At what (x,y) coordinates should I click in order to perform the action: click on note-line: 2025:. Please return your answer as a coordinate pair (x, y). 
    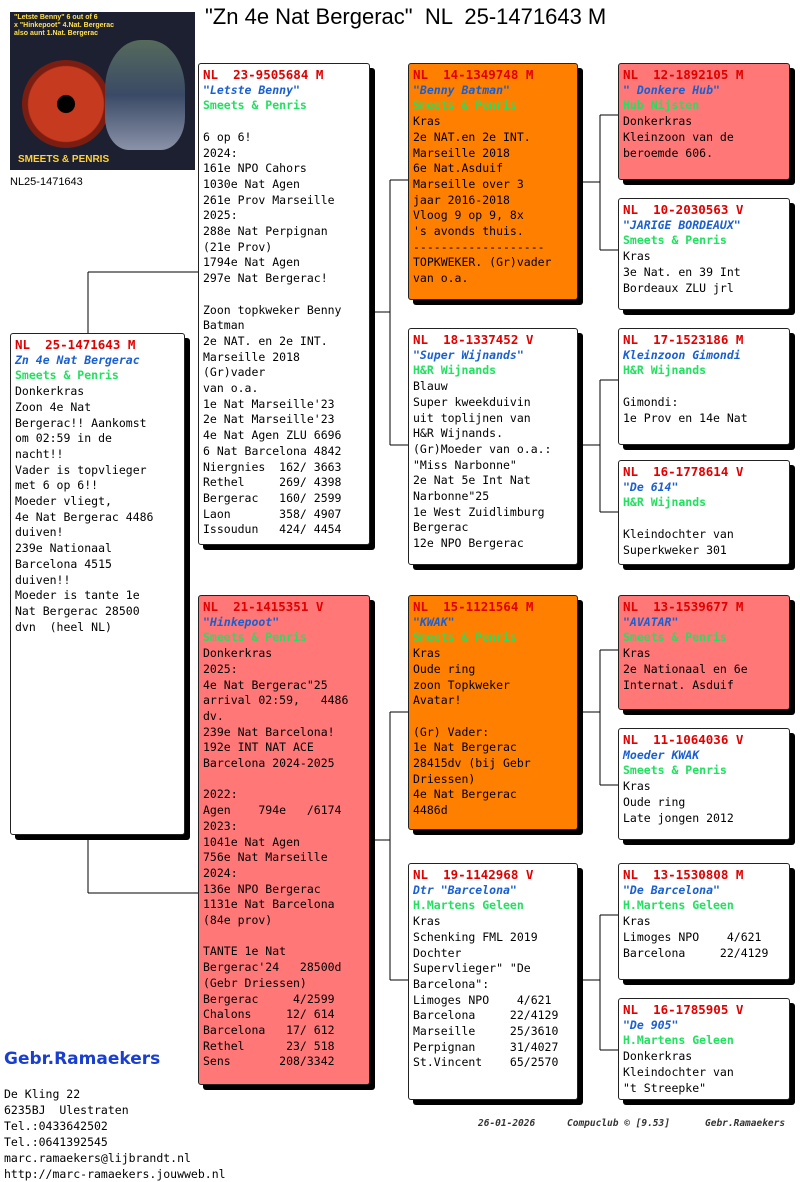
    Looking at the image, I should click on (220, 215).